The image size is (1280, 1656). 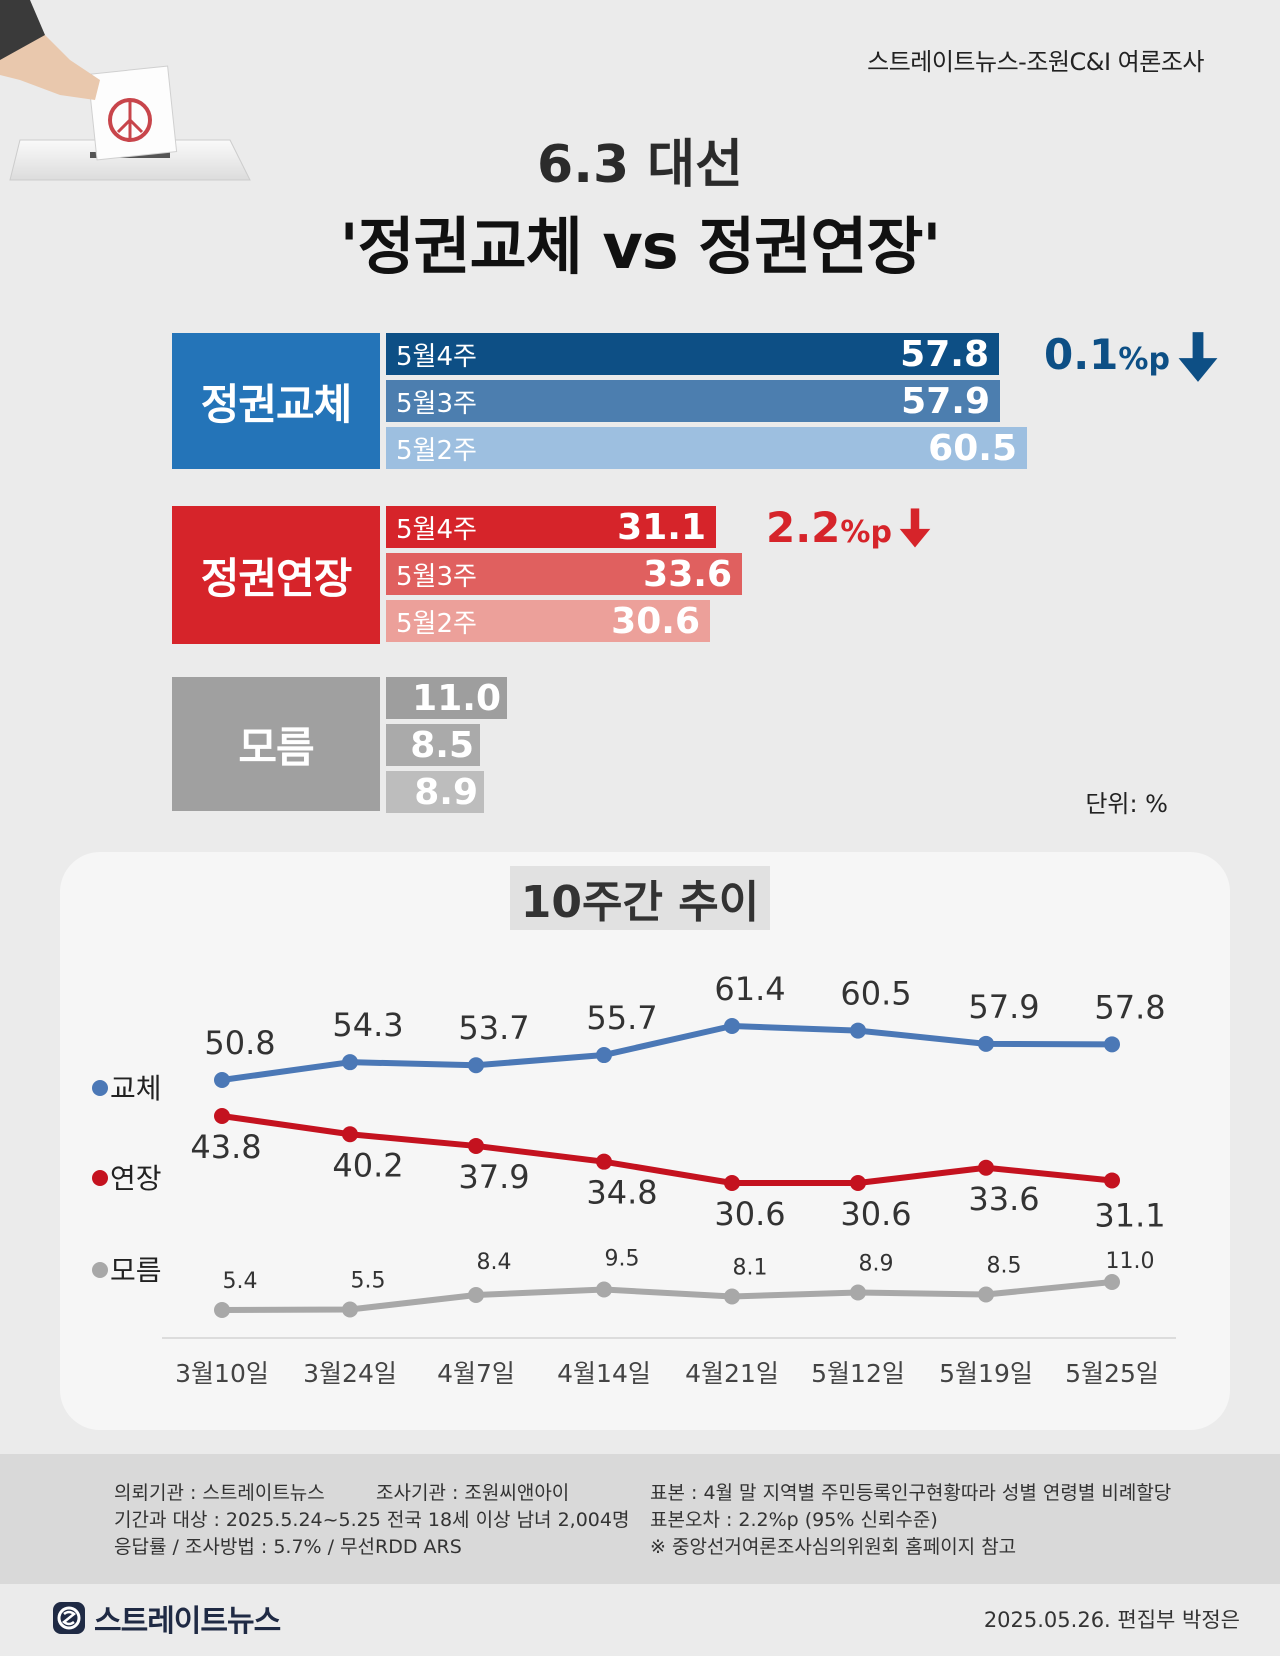 What do you see at coordinates (564, 574) in the screenshot?
I see `bar-1-1: 5월3주 33.6` at bounding box center [564, 574].